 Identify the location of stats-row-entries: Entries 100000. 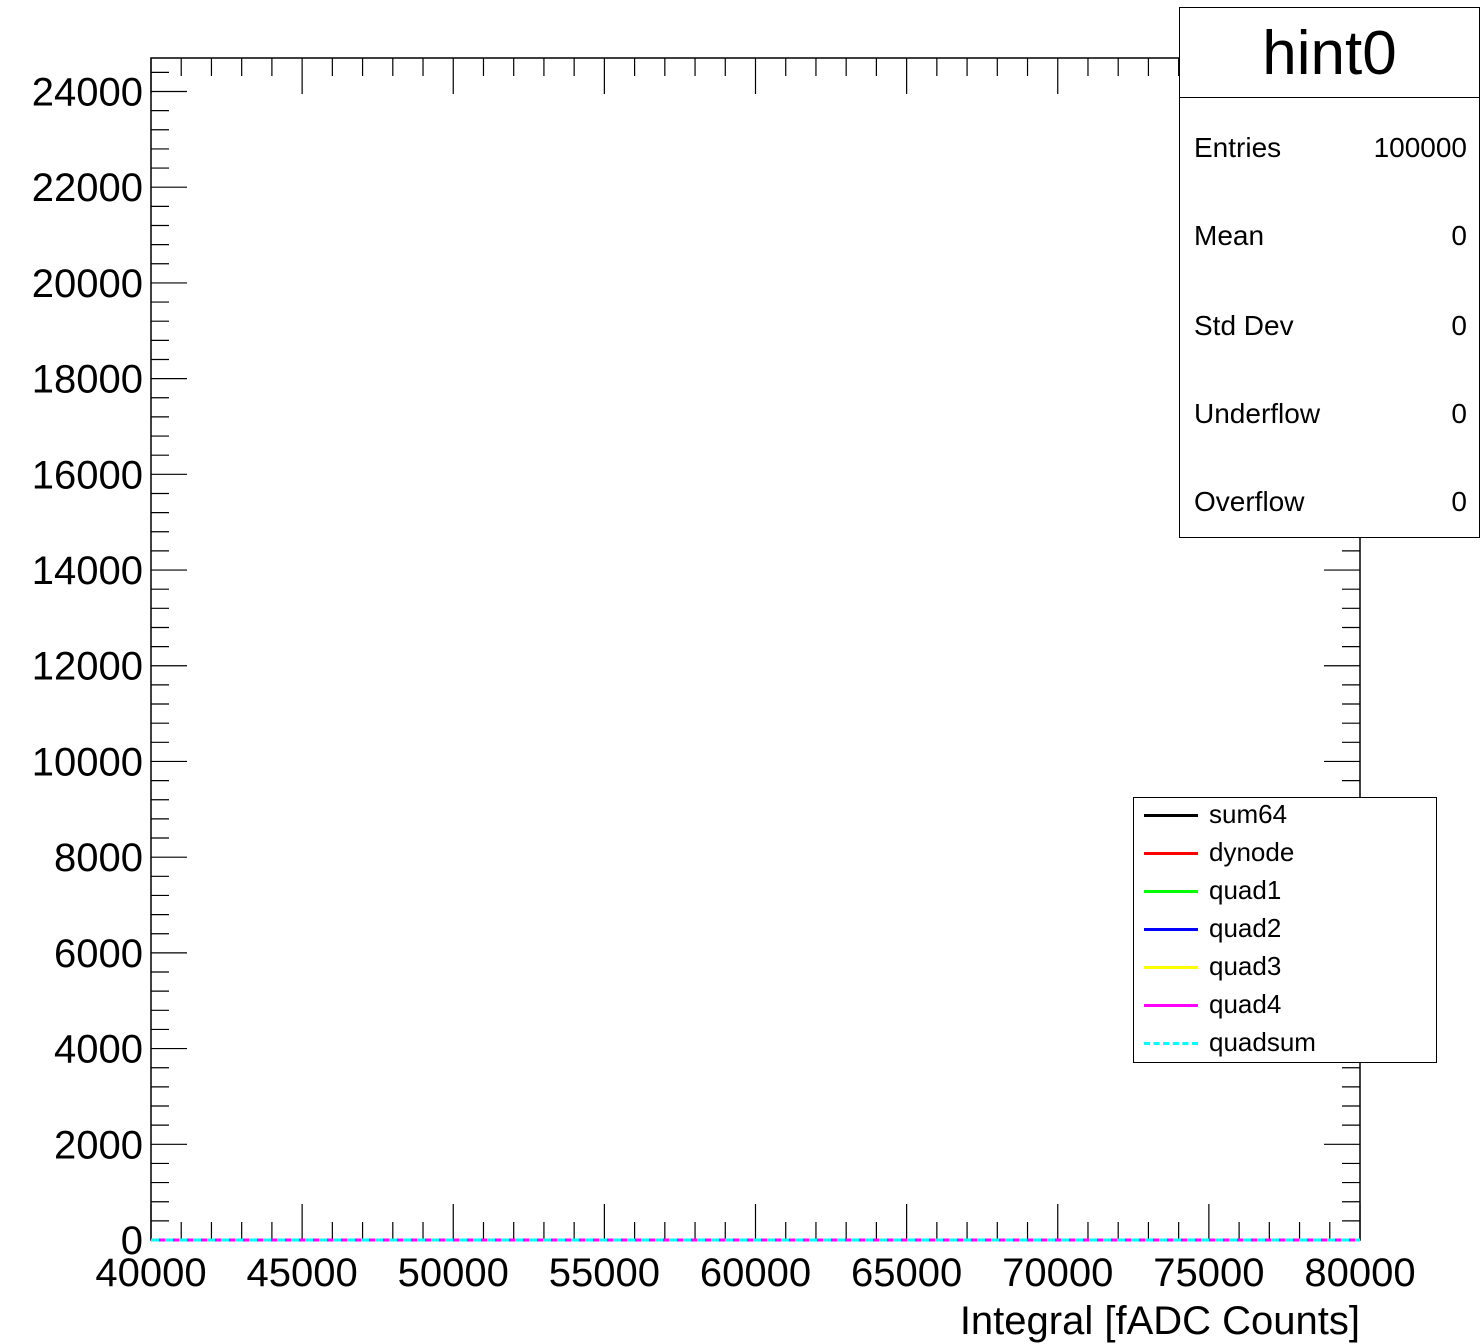
(1330, 148).